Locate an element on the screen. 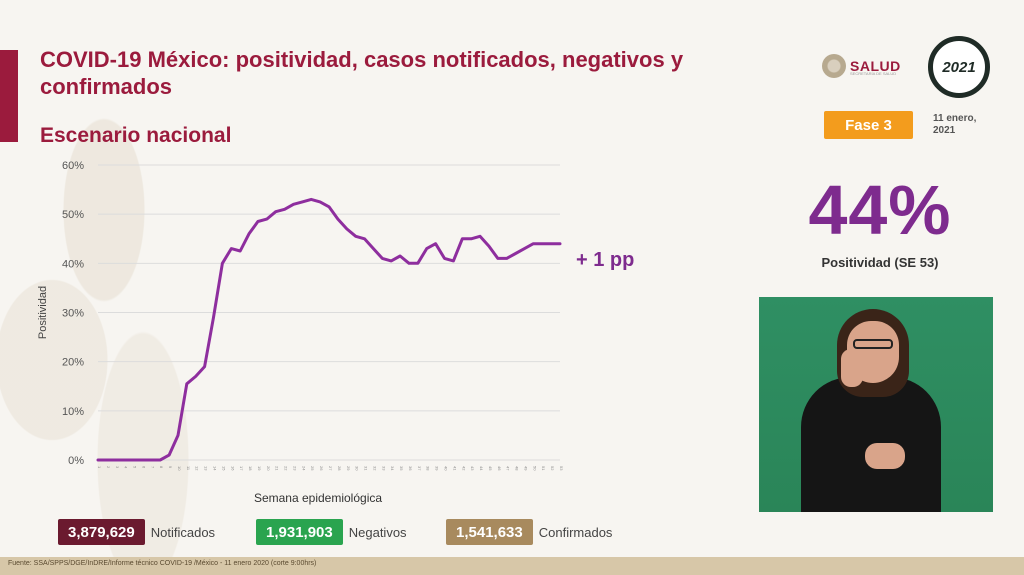 The image size is (1024, 575). x-tick-label: 13 is located at coordinates (206, 468).